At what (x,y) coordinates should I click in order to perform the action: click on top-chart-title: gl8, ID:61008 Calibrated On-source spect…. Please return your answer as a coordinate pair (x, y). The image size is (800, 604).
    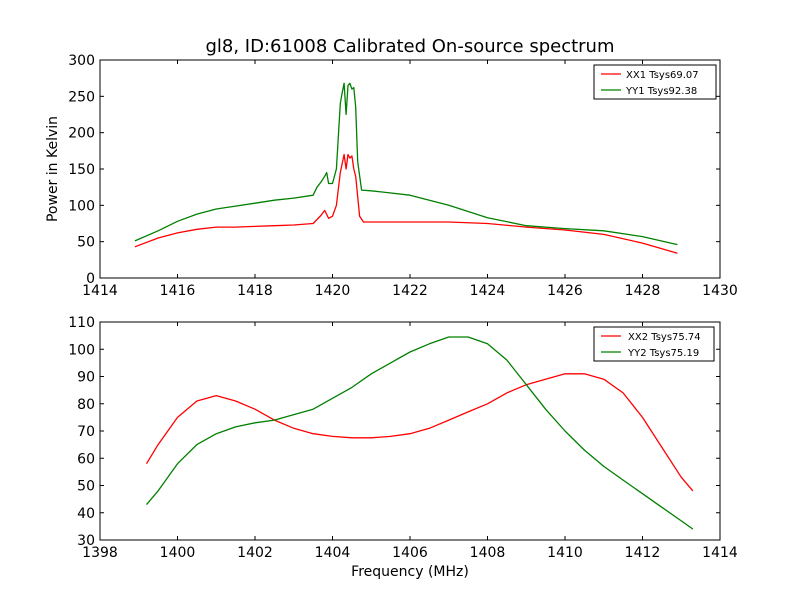
    Looking at the image, I should click on (409, 46).